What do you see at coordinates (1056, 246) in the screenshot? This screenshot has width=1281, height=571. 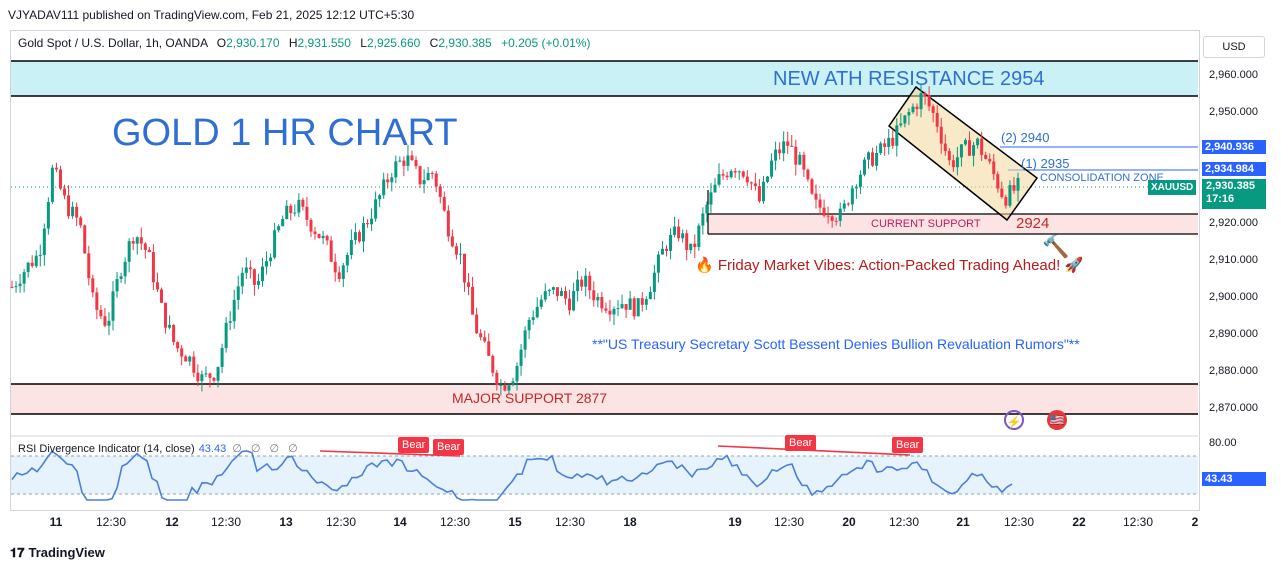 I see `hammer-icon: 🔨` at bounding box center [1056, 246].